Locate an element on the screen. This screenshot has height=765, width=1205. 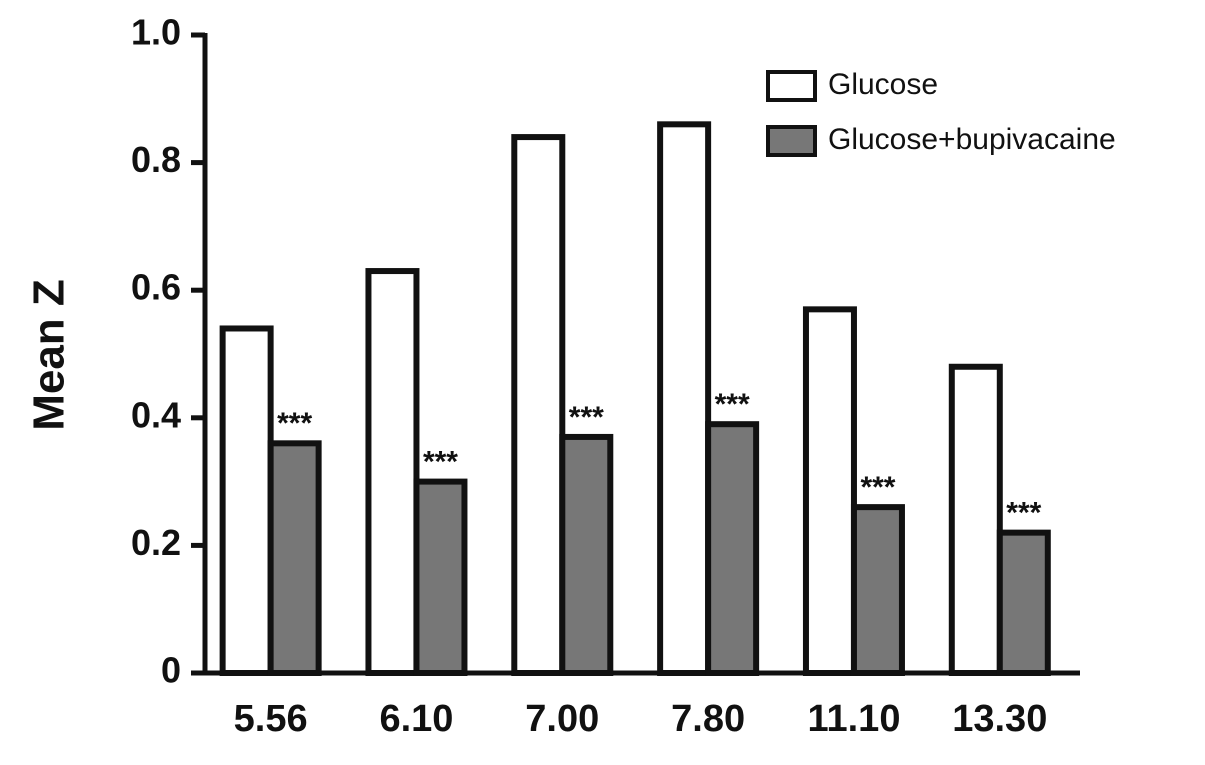
x-tick-label: 13.30 is located at coordinates (999, 719).